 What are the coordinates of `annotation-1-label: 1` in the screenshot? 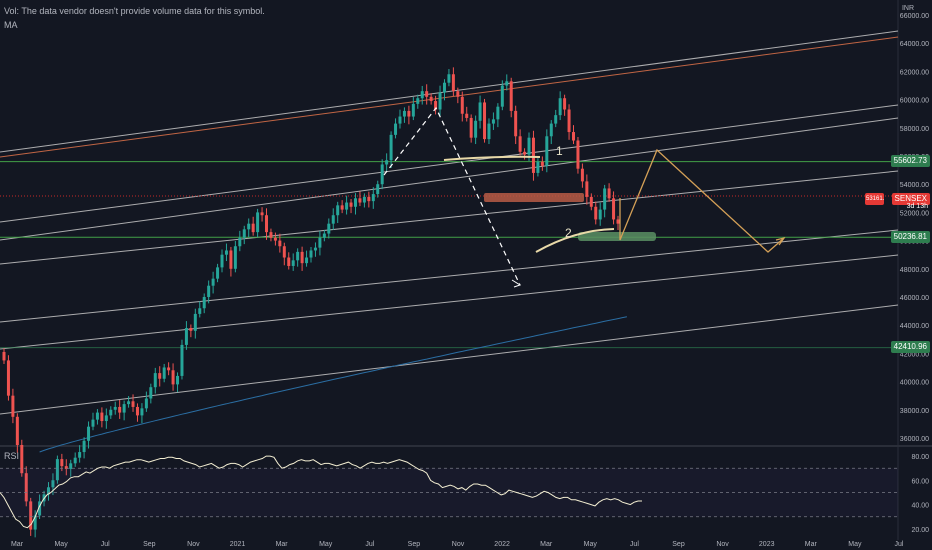 It's located at (559, 151).